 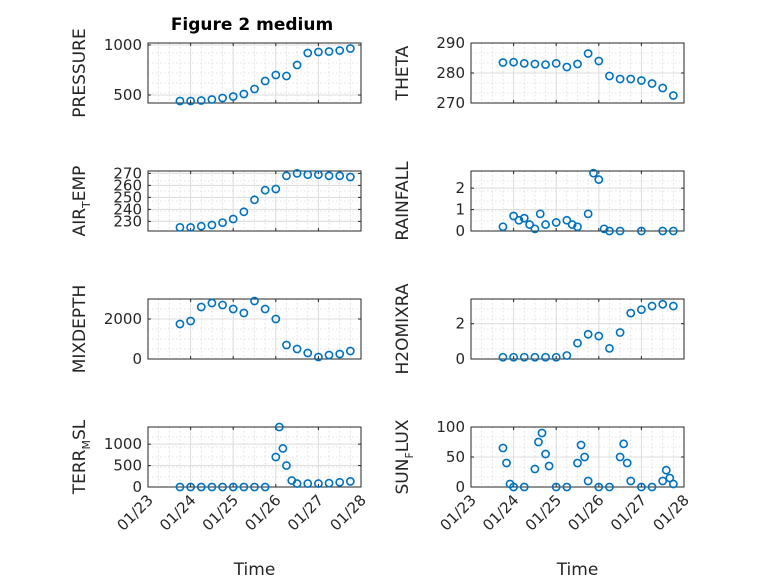 I want to click on y-tick-label: 0, so click(x=137, y=359).